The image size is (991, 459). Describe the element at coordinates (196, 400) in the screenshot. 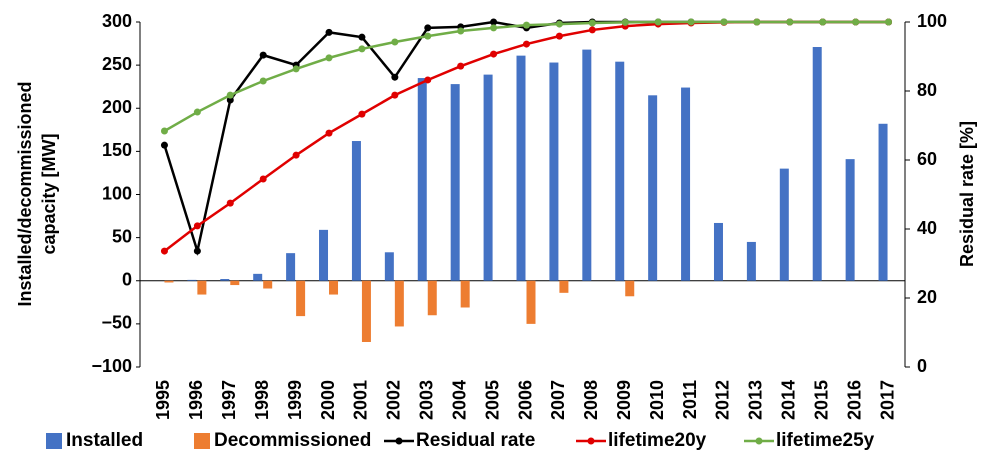

I see `x-tick-label: 1996` at that location.